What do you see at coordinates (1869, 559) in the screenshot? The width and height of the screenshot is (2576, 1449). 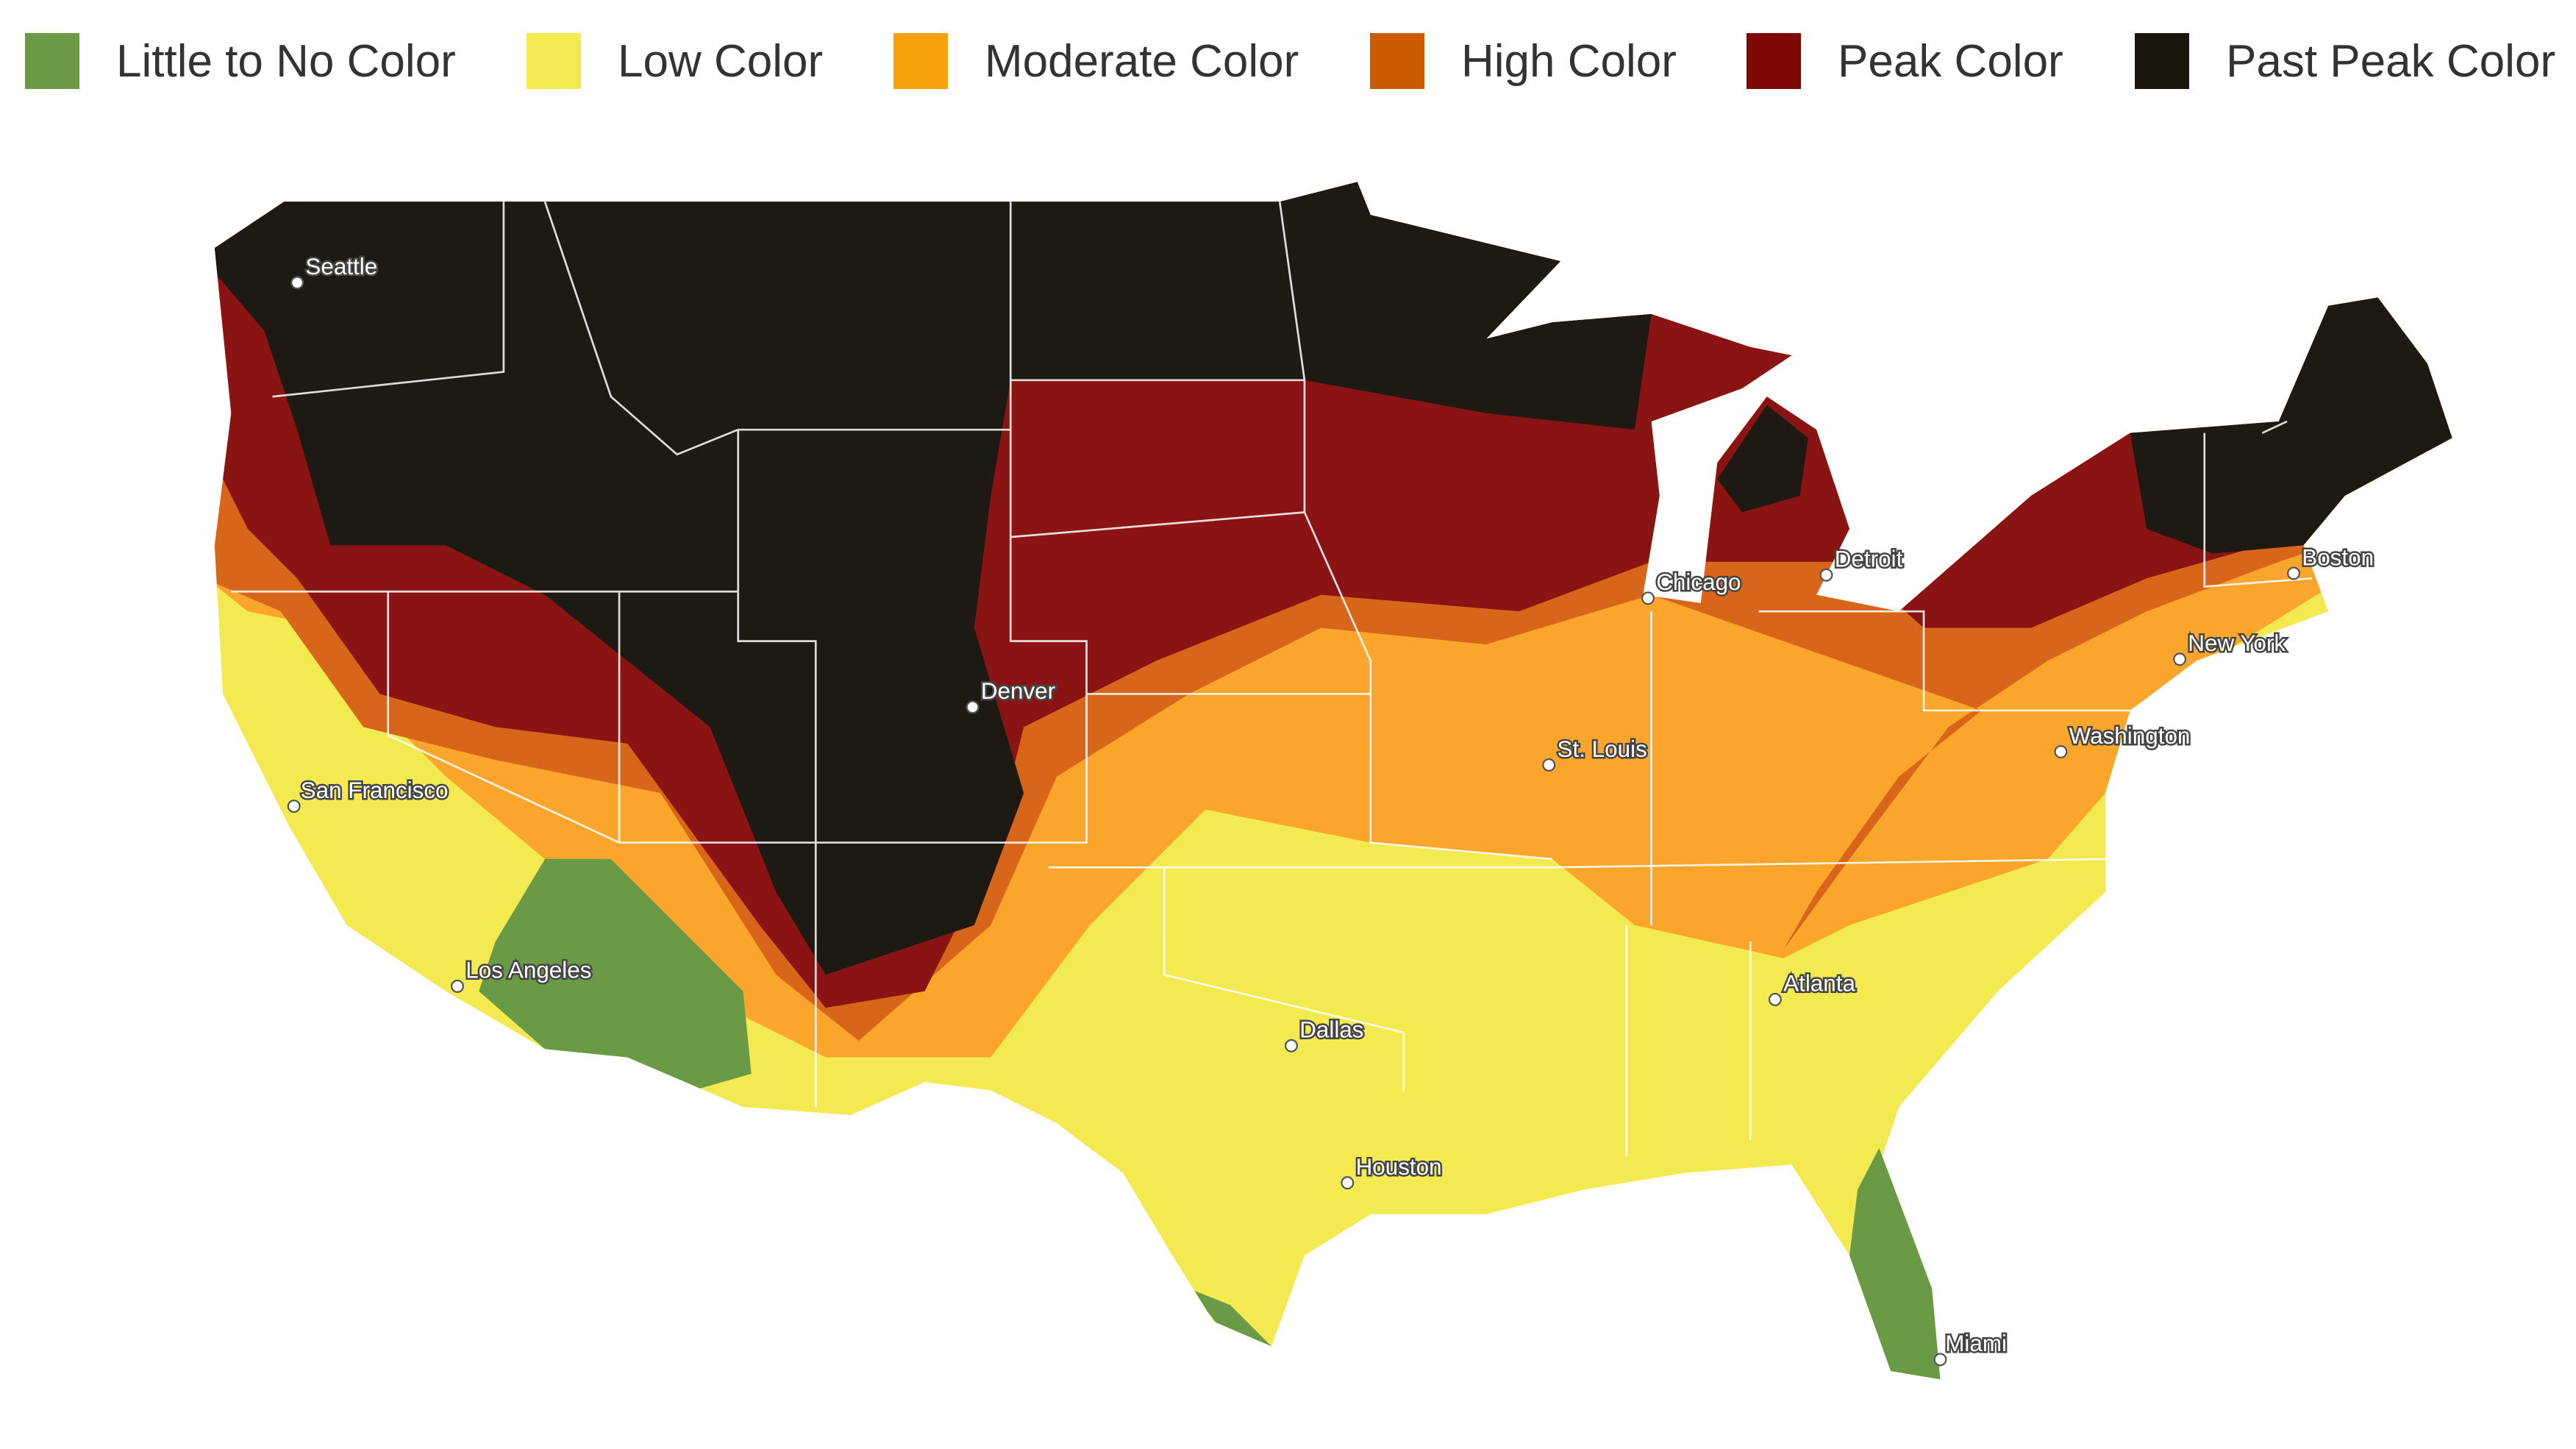 I see `city-label: Detroit` at bounding box center [1869, 559].